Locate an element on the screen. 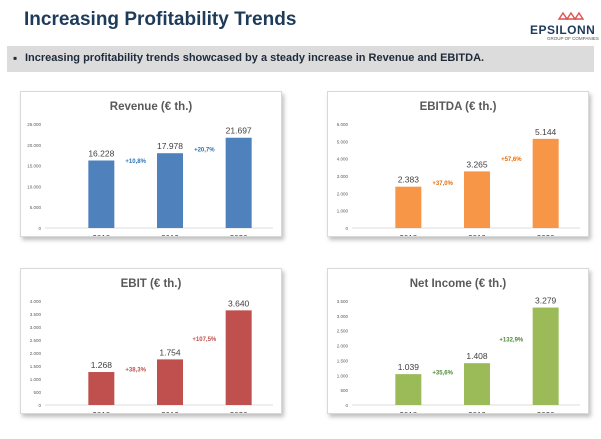  growth-label: +132,9% is located at coordinates (511, 340).